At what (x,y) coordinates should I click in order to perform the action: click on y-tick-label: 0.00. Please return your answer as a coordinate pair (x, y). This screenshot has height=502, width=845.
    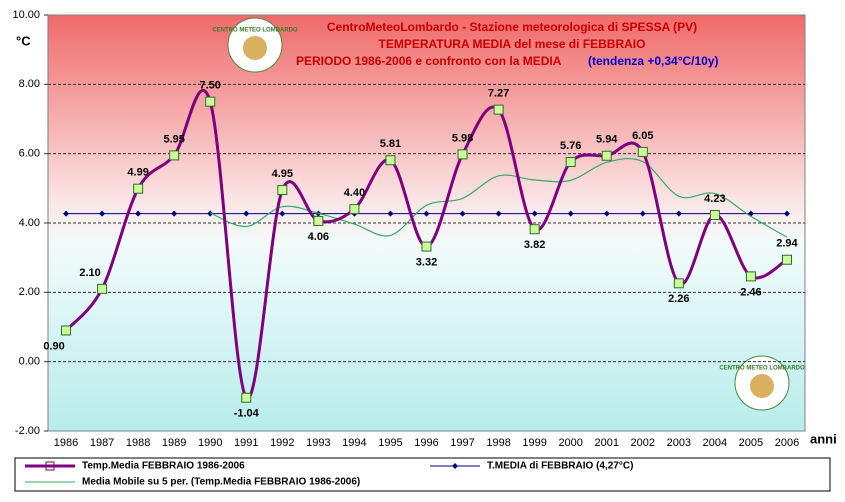
    Looking at the image, I should click on (29, 362).